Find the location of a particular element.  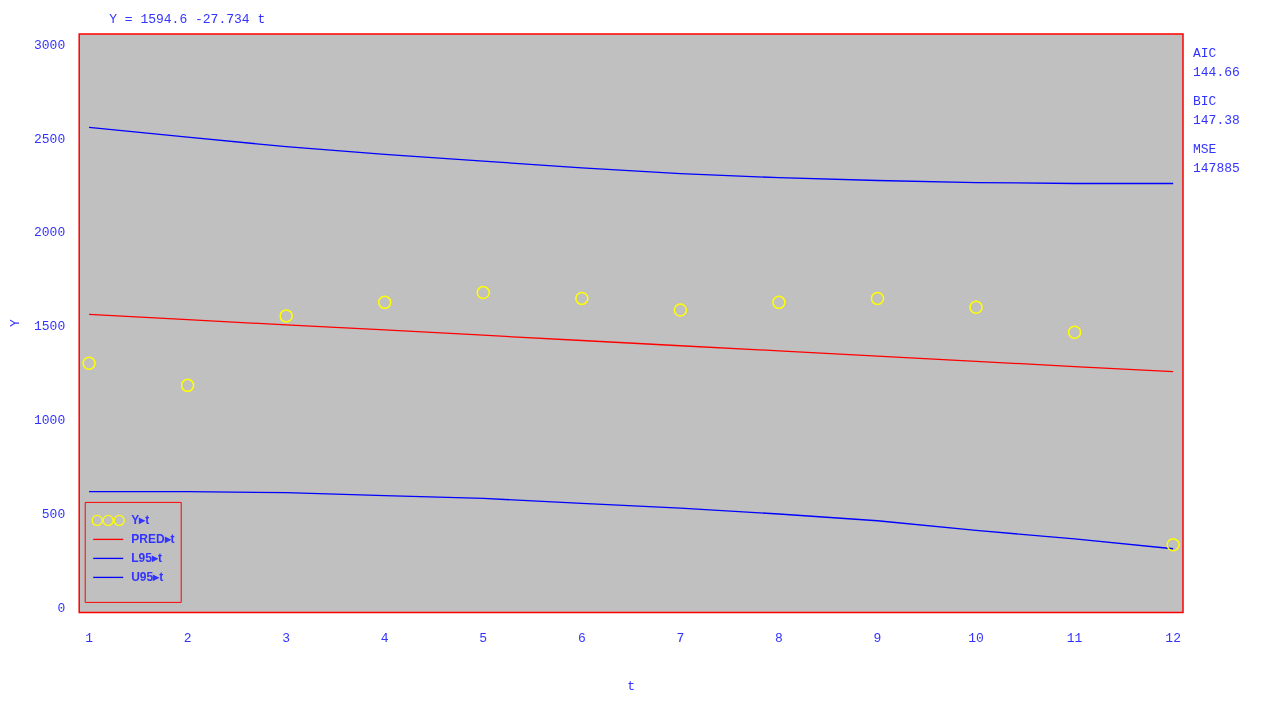

x-tick-label: 8 is located at coordinates (779, 638).